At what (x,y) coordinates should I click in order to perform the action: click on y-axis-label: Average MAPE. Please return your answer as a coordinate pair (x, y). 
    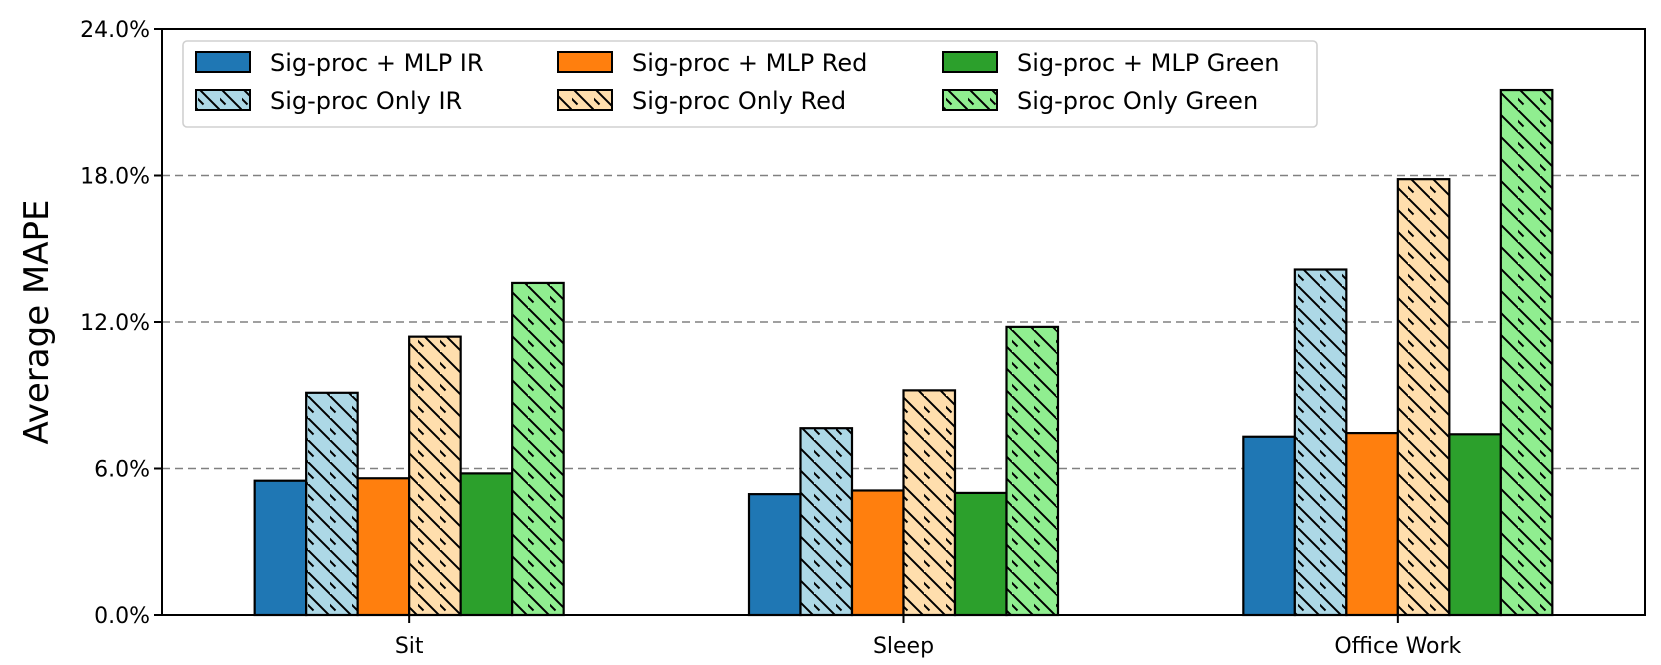
    Looking at the image, I should click on (37, 321).